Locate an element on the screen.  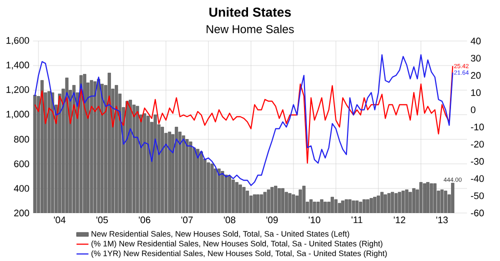
y2-tick-label: 40 is located at coordinates (475, 41).